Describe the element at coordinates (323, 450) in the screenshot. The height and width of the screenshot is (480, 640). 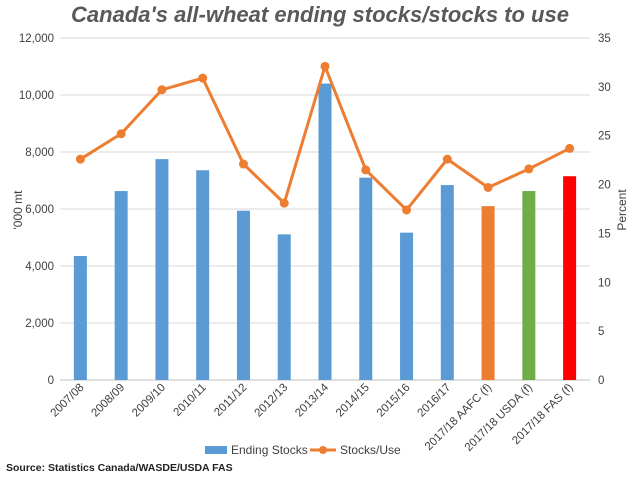
I see `legend-marker-stocks-use` at that location.